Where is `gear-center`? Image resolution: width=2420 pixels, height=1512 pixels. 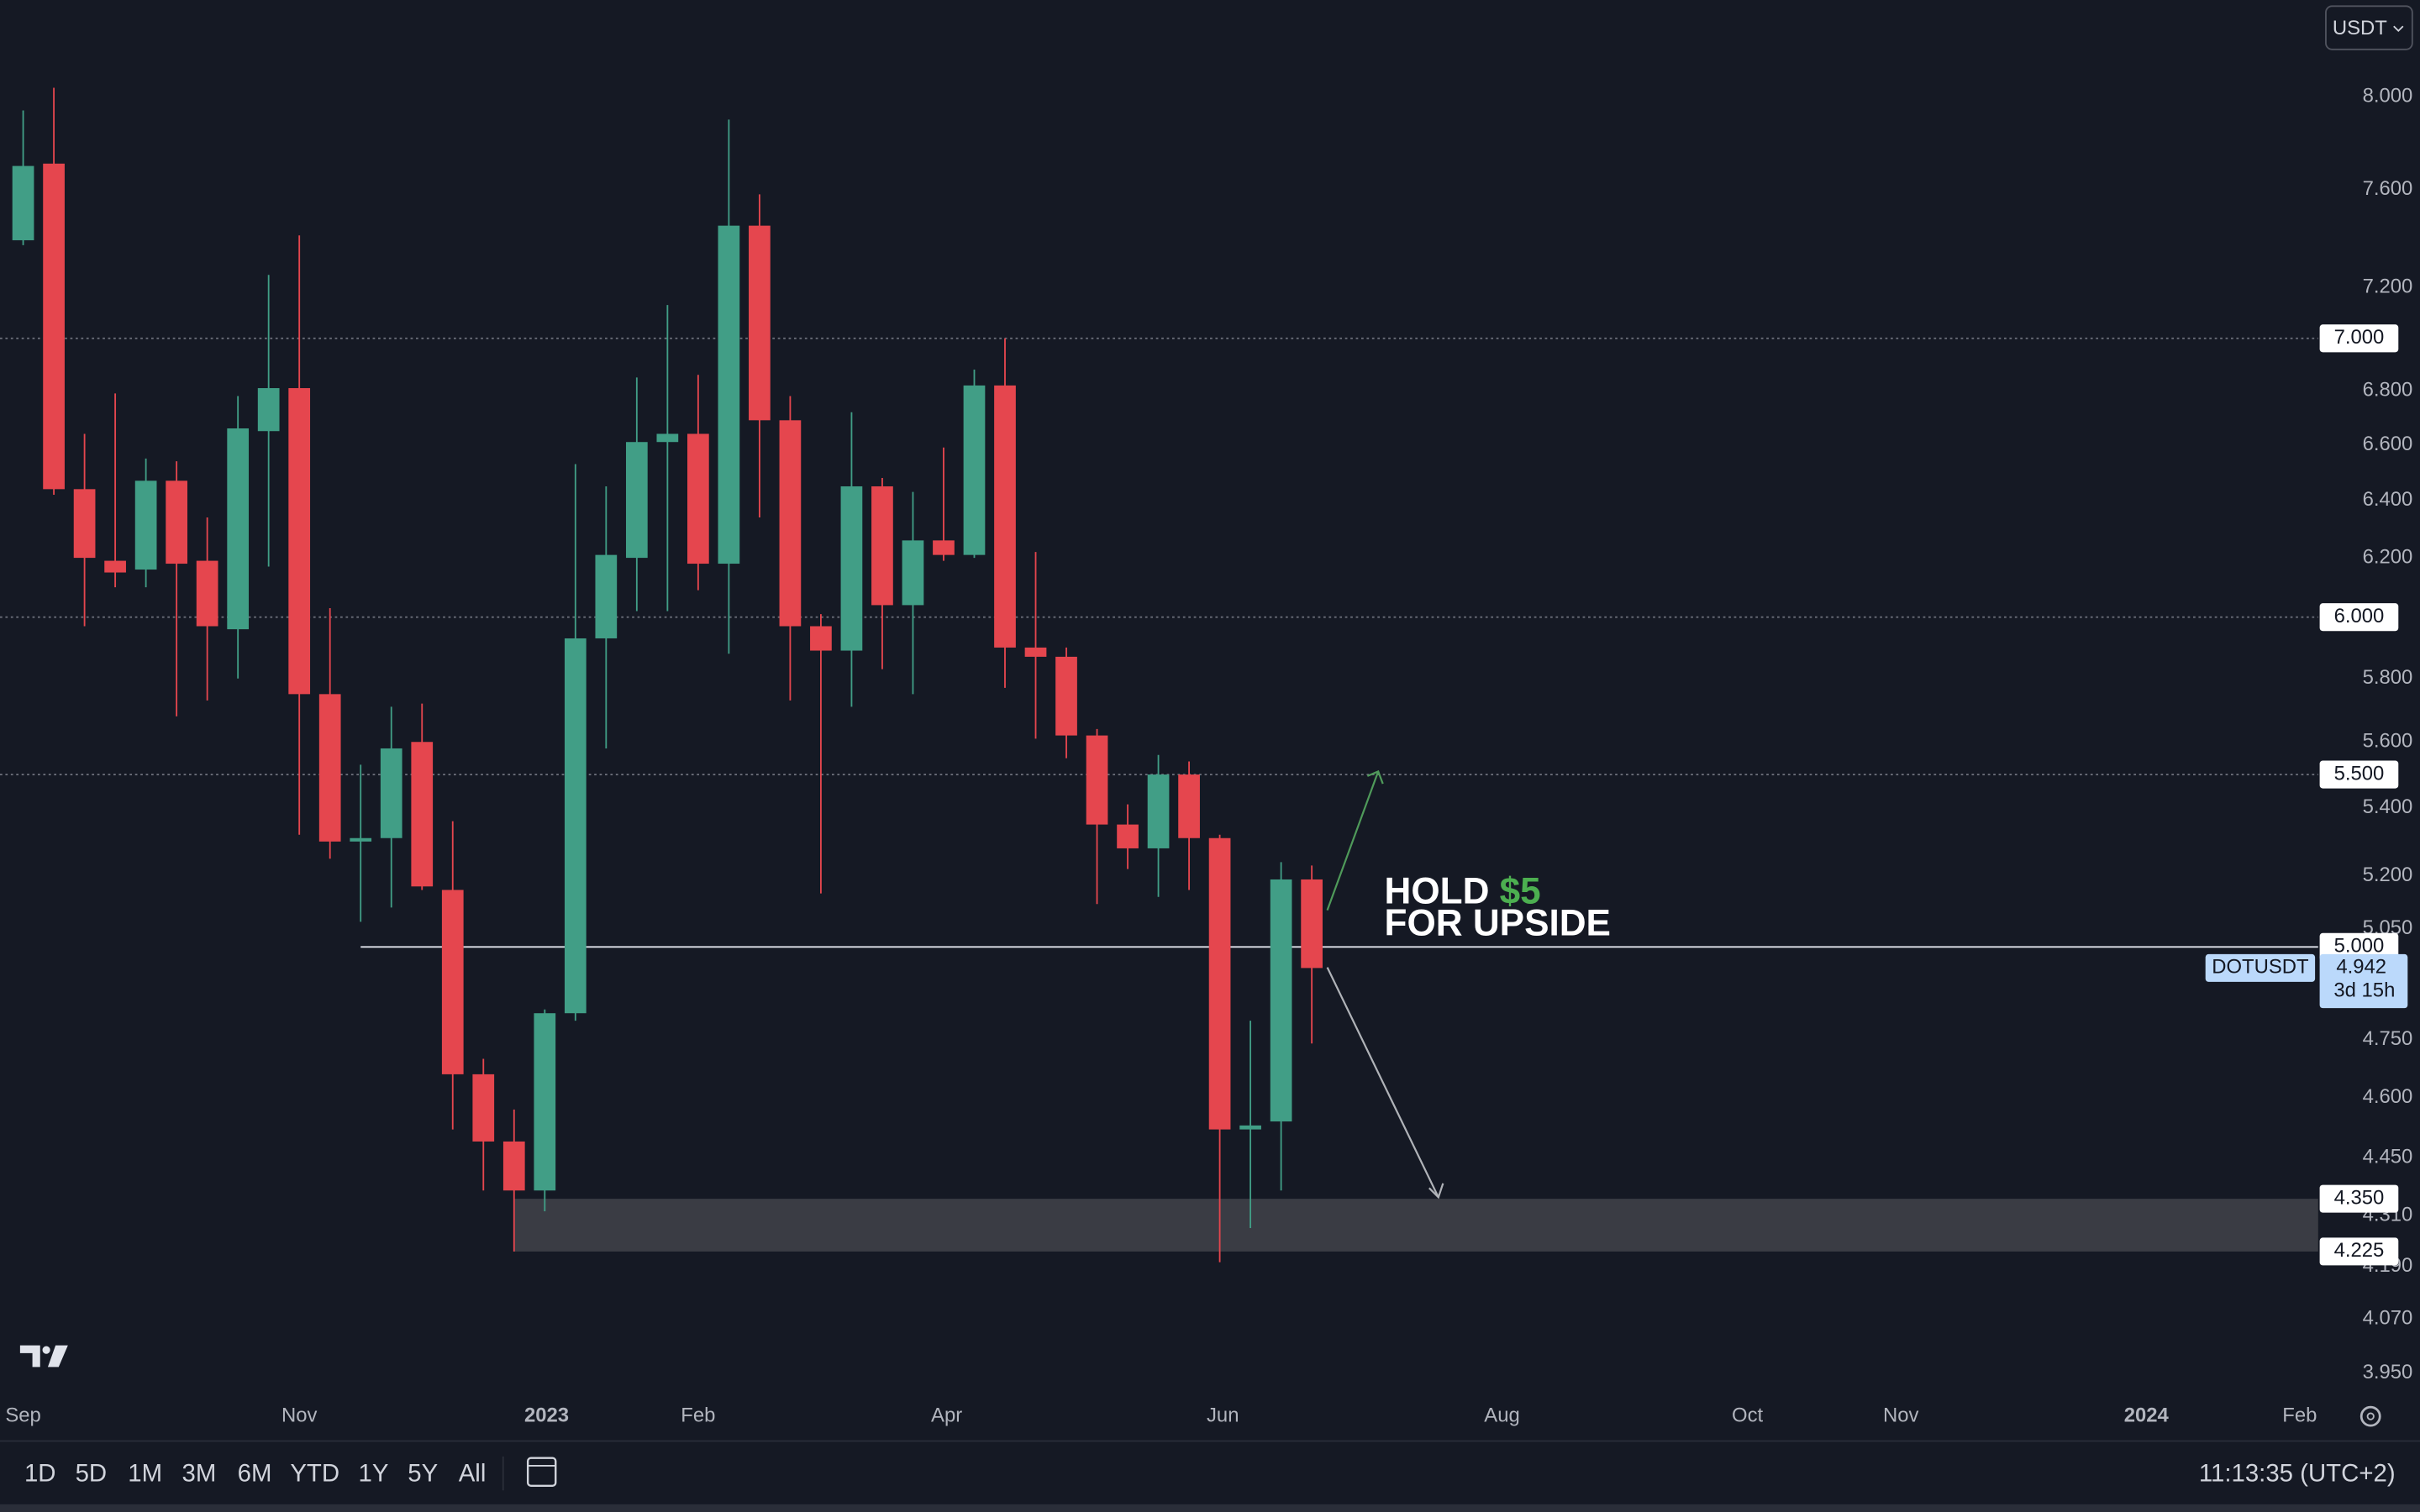 gear-center is located at coordinates (2370, 1416).